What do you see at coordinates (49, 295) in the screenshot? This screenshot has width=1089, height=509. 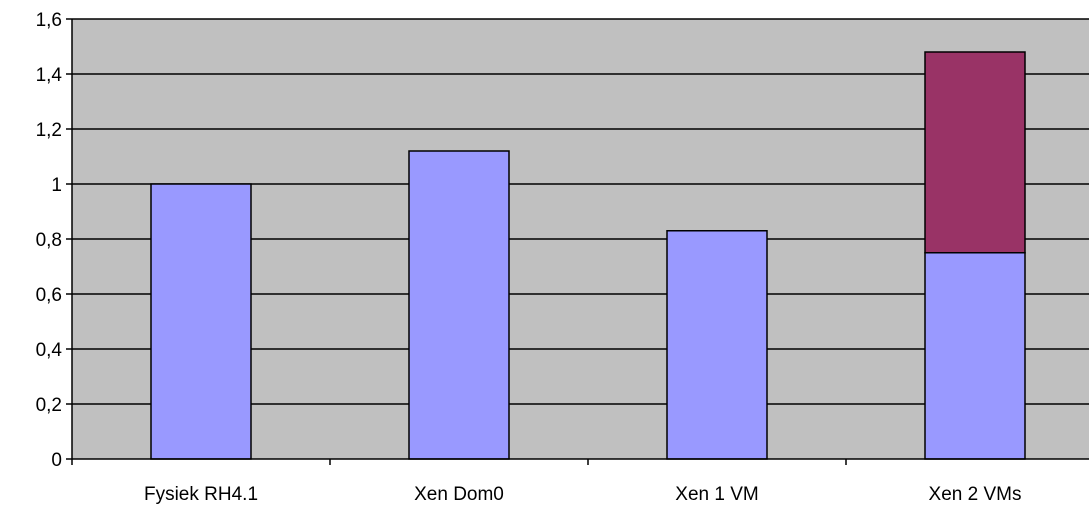 I see `y-tick-label: 0,6` at bounding box center [49, 295].